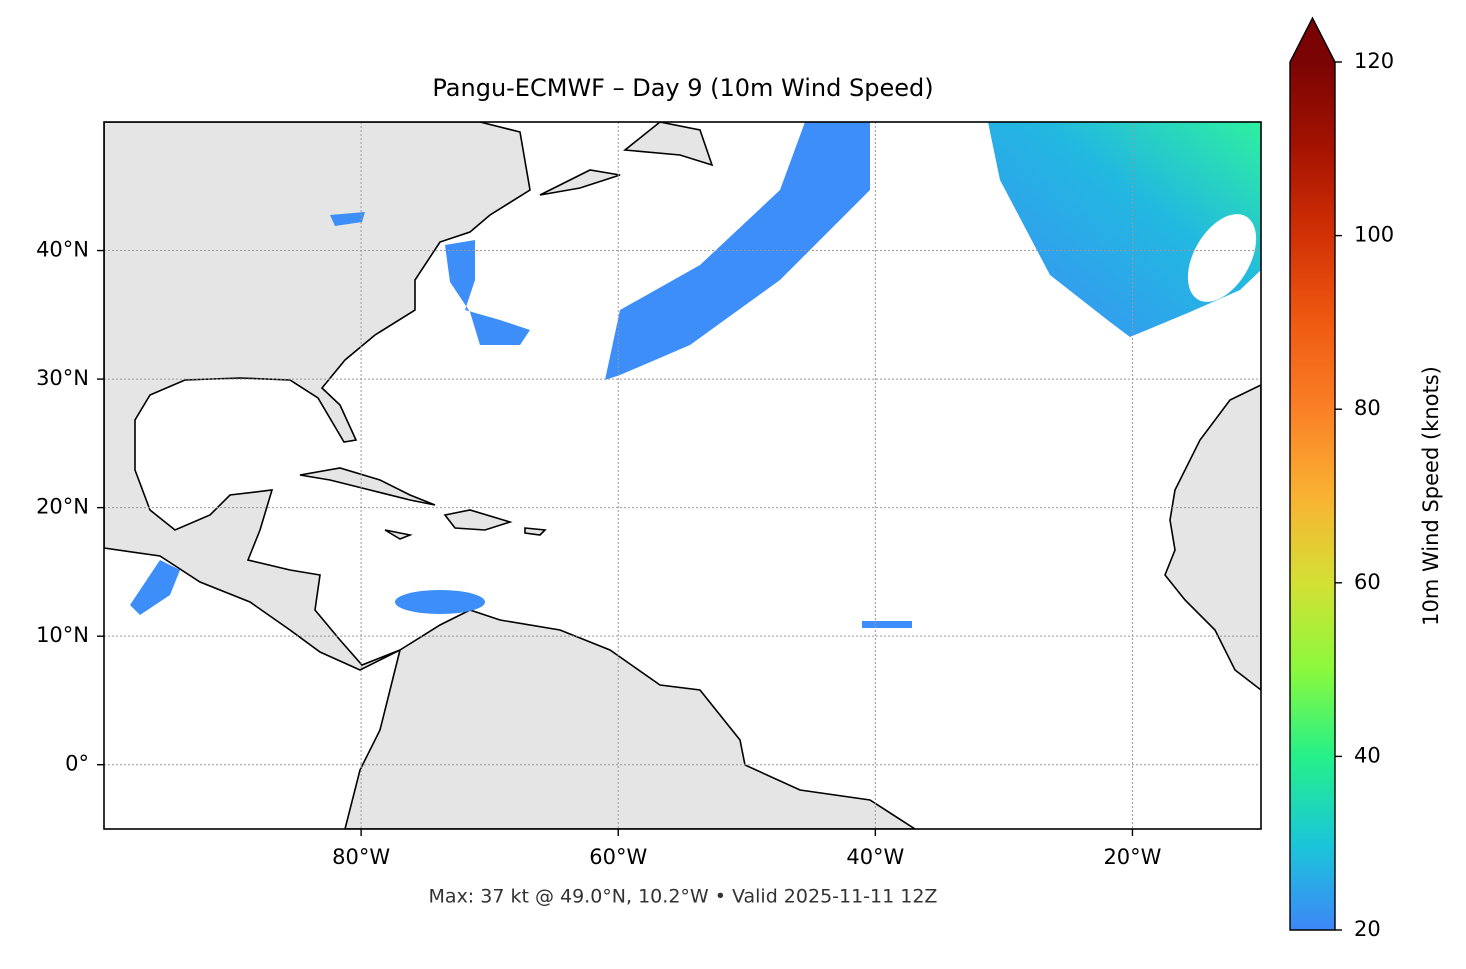 Image resolution: width=1466 pixels, height=969 pixels. What do you see at coordinates (1374, 235) in the screenshot?
I see `colorbar-tick-label: 100` at bounding box center [1374, 235].